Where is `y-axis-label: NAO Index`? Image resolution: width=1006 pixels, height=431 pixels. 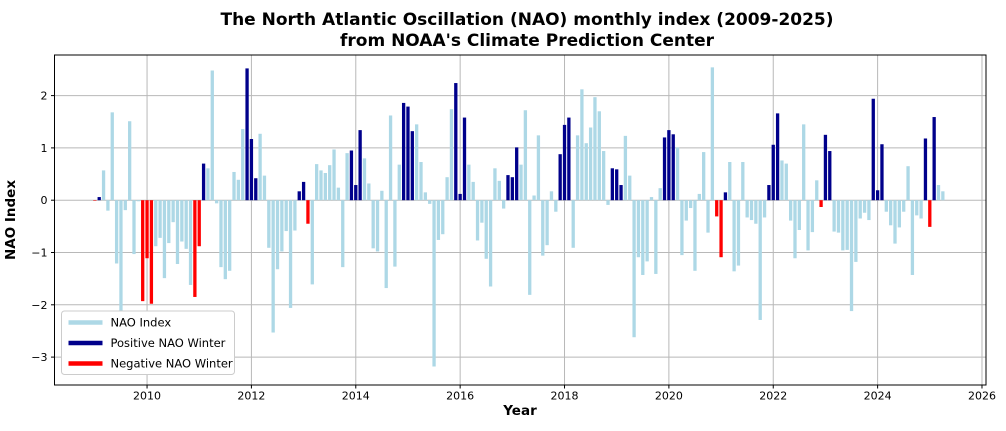
y-axis-label: NAO Index is located at coordinates (11, 220).